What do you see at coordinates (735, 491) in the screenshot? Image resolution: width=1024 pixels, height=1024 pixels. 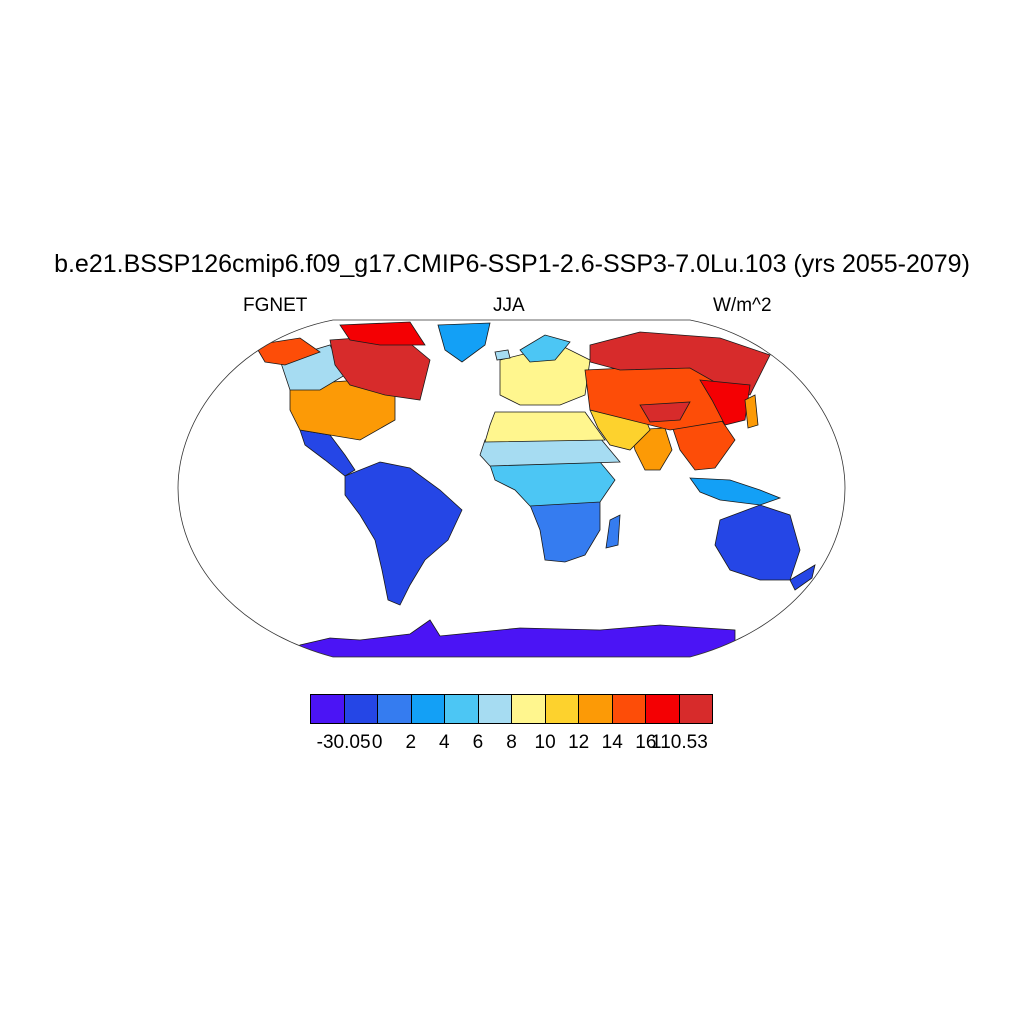 I see `region-se-asia` at bounding box center [735, 491].